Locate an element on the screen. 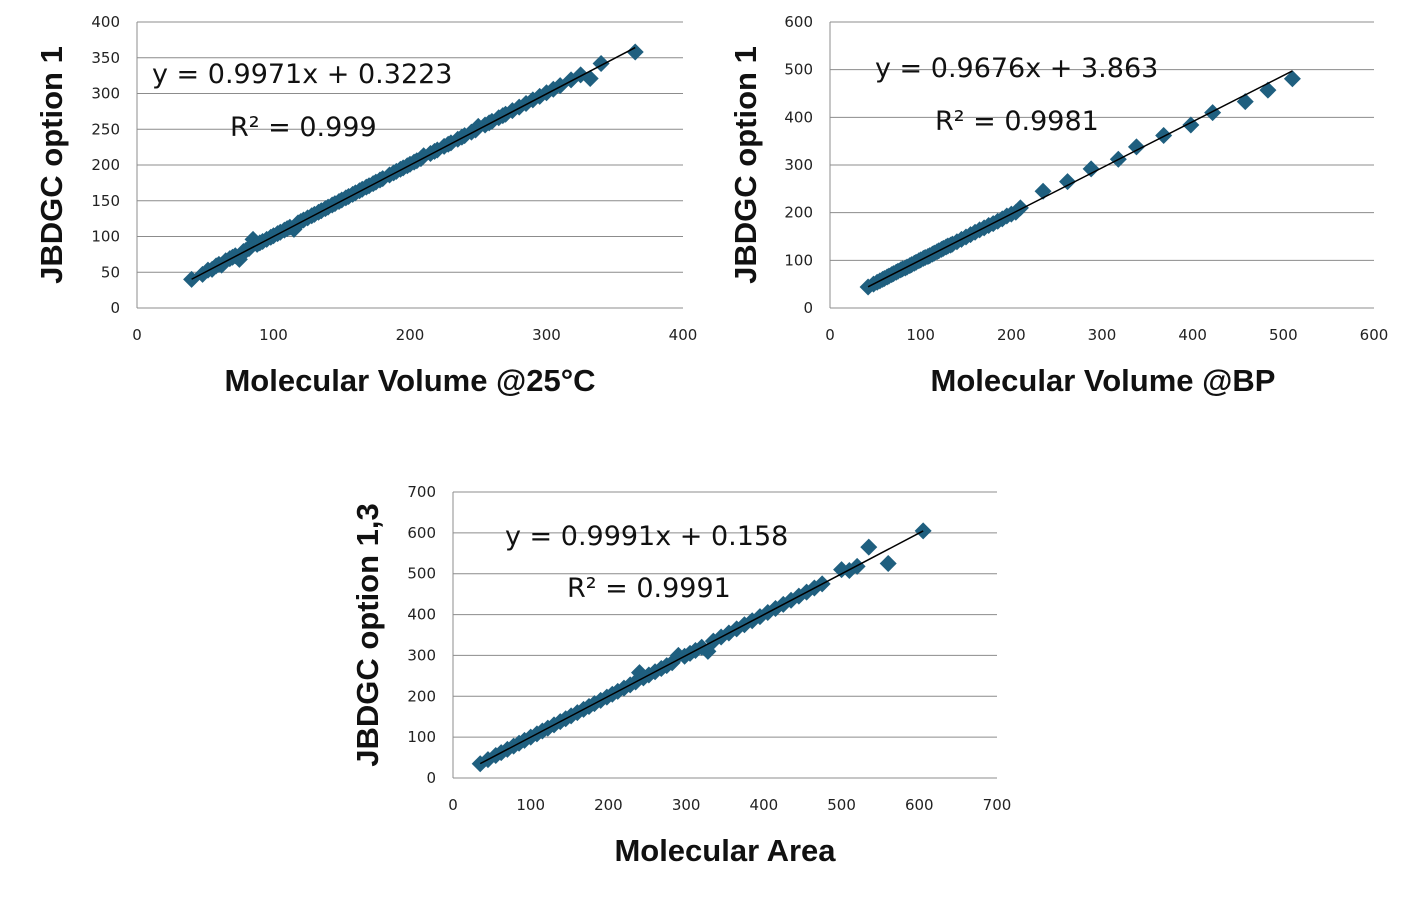  x-tick-label: 700 is located at coordinates (997, 805).